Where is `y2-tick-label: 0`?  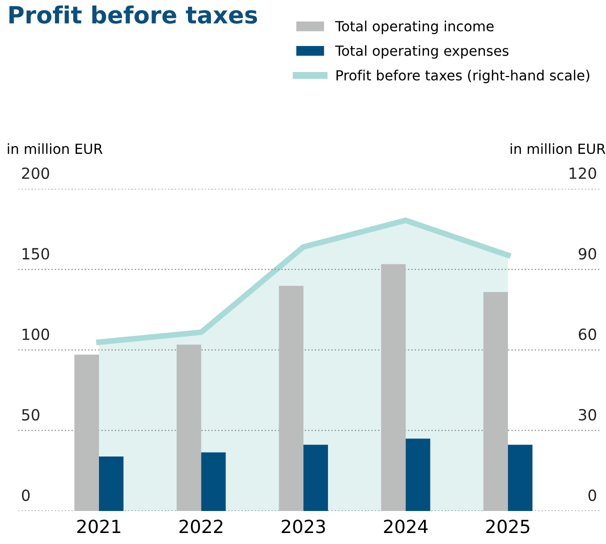 y2-tick-label: 0 is located at coordinates (592, 496).